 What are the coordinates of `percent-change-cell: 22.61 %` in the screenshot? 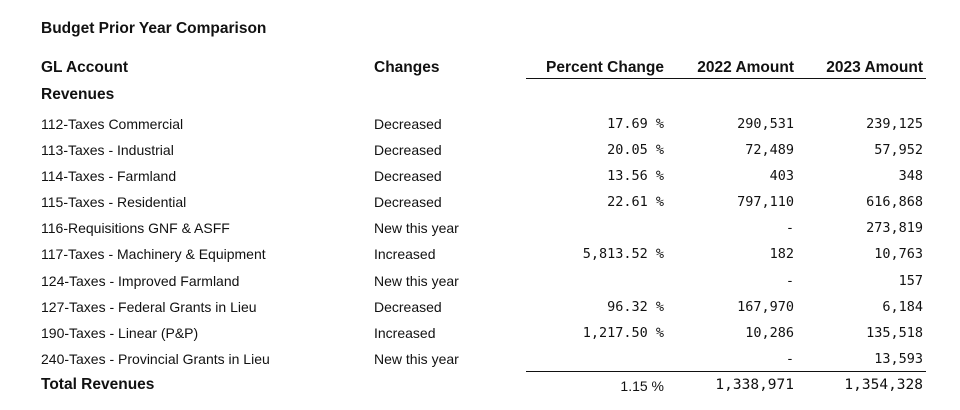 It's located at (635, 202).